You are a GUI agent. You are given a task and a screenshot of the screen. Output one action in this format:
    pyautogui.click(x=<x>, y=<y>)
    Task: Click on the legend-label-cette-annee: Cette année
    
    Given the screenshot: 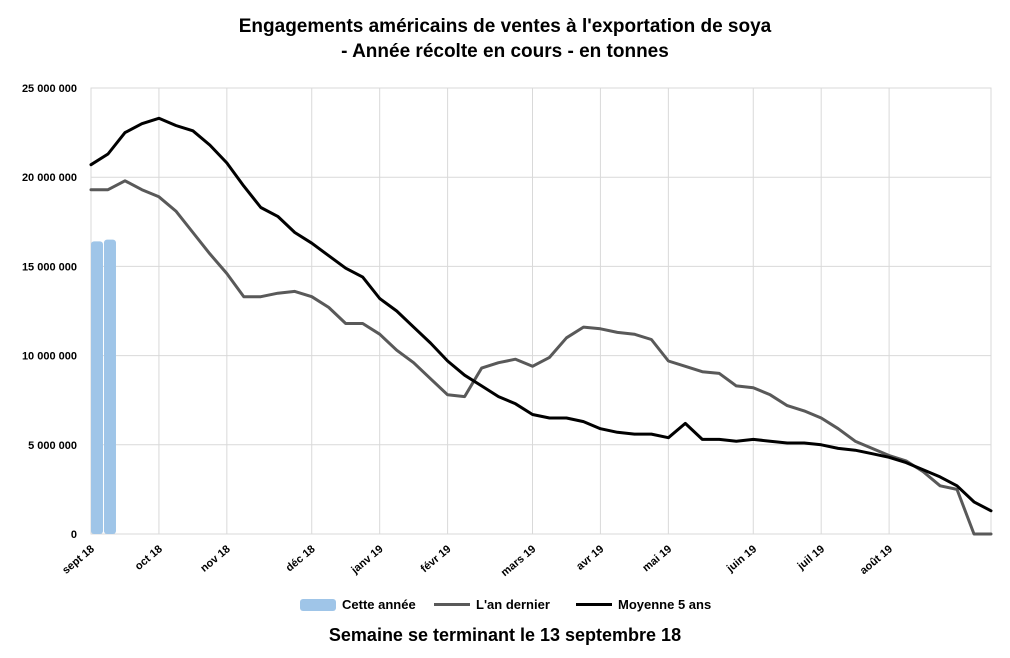 What is the action you would take?
    pyautogui.click(x=379, y=604)
    